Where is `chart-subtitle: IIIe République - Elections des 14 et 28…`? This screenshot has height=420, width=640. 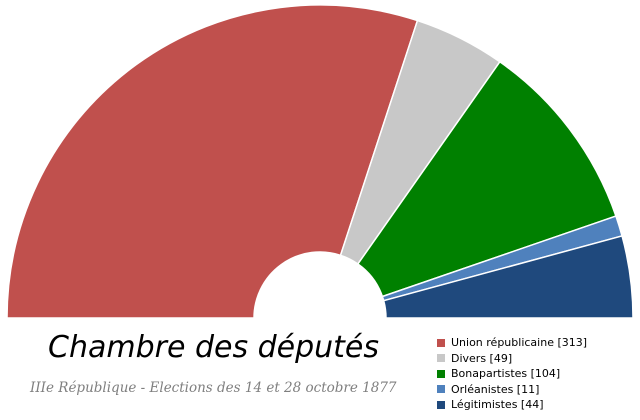
chart-subtitle: IIIe République - Elections des 14 et 28… is located at coordinates (213, 388).